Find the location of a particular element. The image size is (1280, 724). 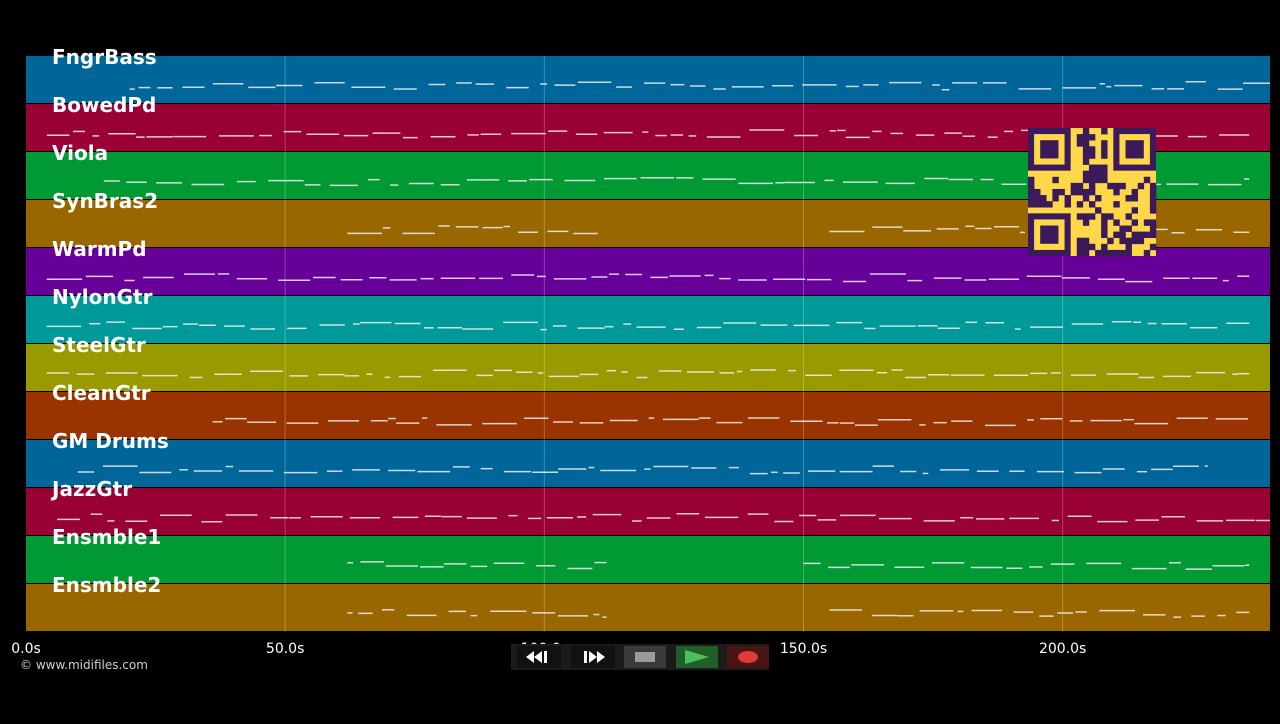

track-label: CleanGtr is located at coordinates (101, 393).